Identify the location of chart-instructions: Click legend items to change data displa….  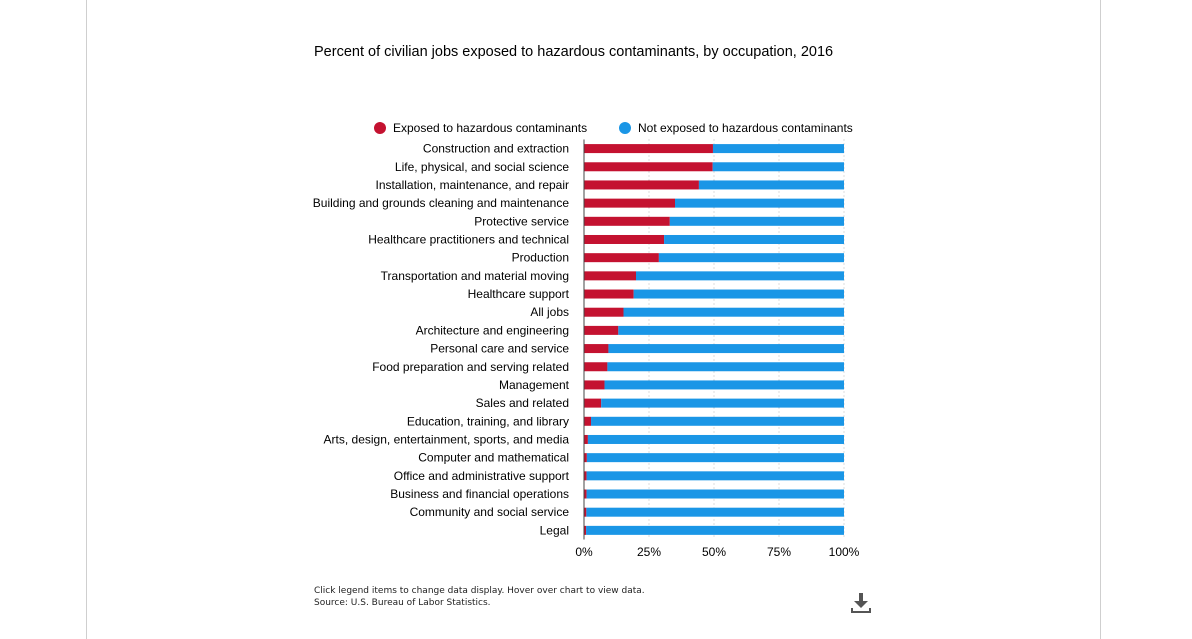
(479, 591).